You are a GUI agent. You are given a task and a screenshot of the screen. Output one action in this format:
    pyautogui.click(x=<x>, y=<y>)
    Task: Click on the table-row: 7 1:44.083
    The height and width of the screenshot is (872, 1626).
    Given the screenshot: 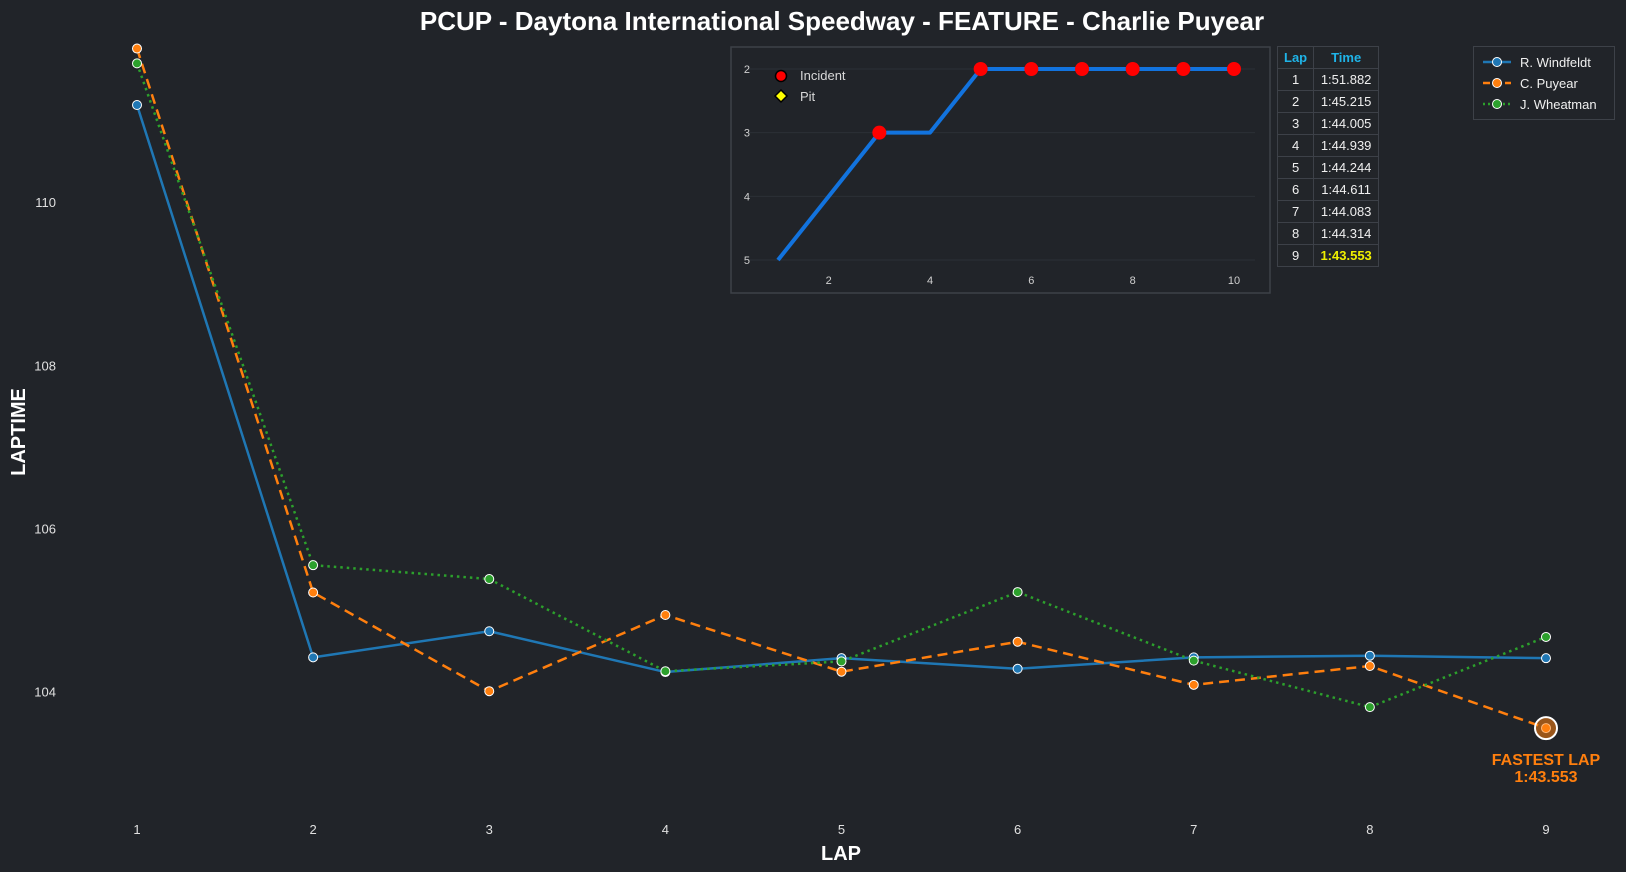 What is the action you would take?
    pyautogui.click(x=1328, y=211)
    